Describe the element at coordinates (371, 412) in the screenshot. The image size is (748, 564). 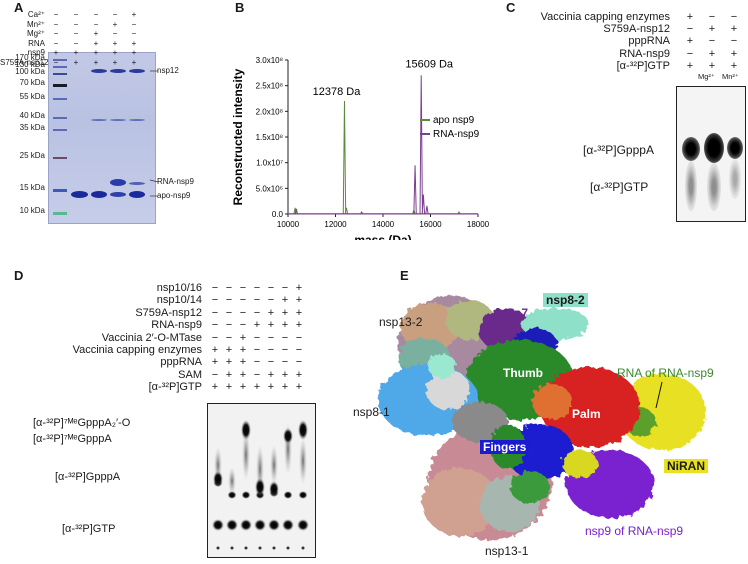
I see `label-nsp8-1: nsp8-1` at that location.